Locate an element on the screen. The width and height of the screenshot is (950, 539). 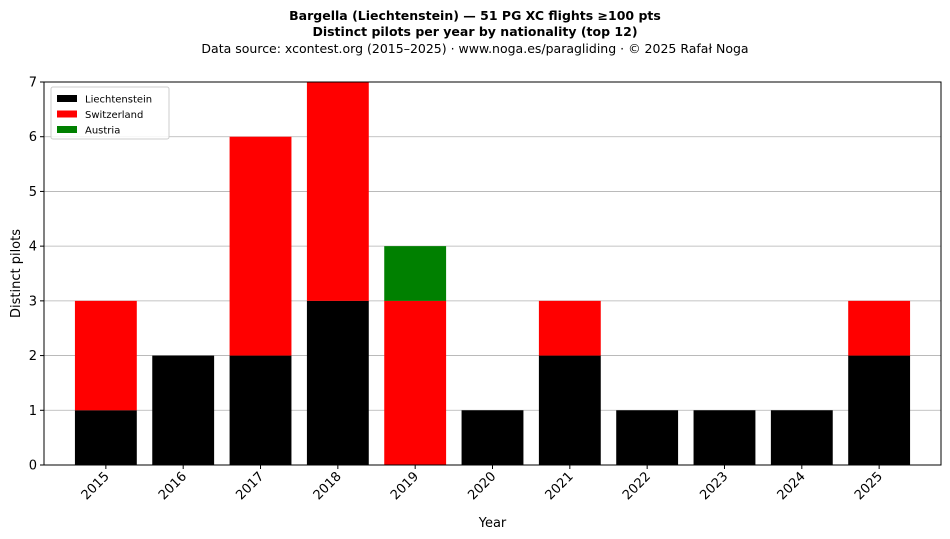
bar-liechtenstein-2017 is located at coordinates (260, 410).